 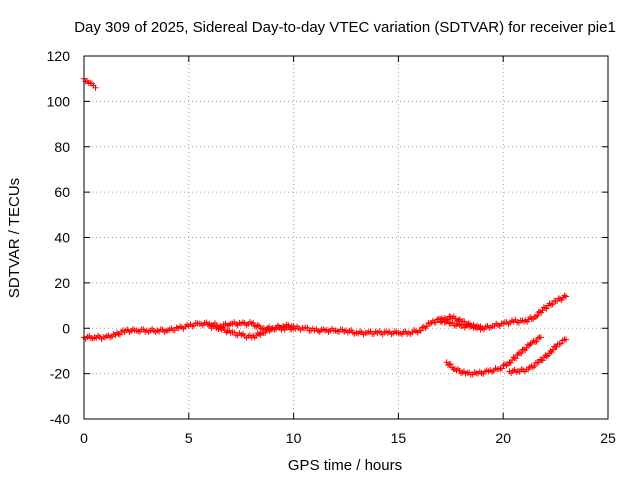 I want to click on y-axis-label: SDTVAR / TECUs, so click(x=14, y=238).